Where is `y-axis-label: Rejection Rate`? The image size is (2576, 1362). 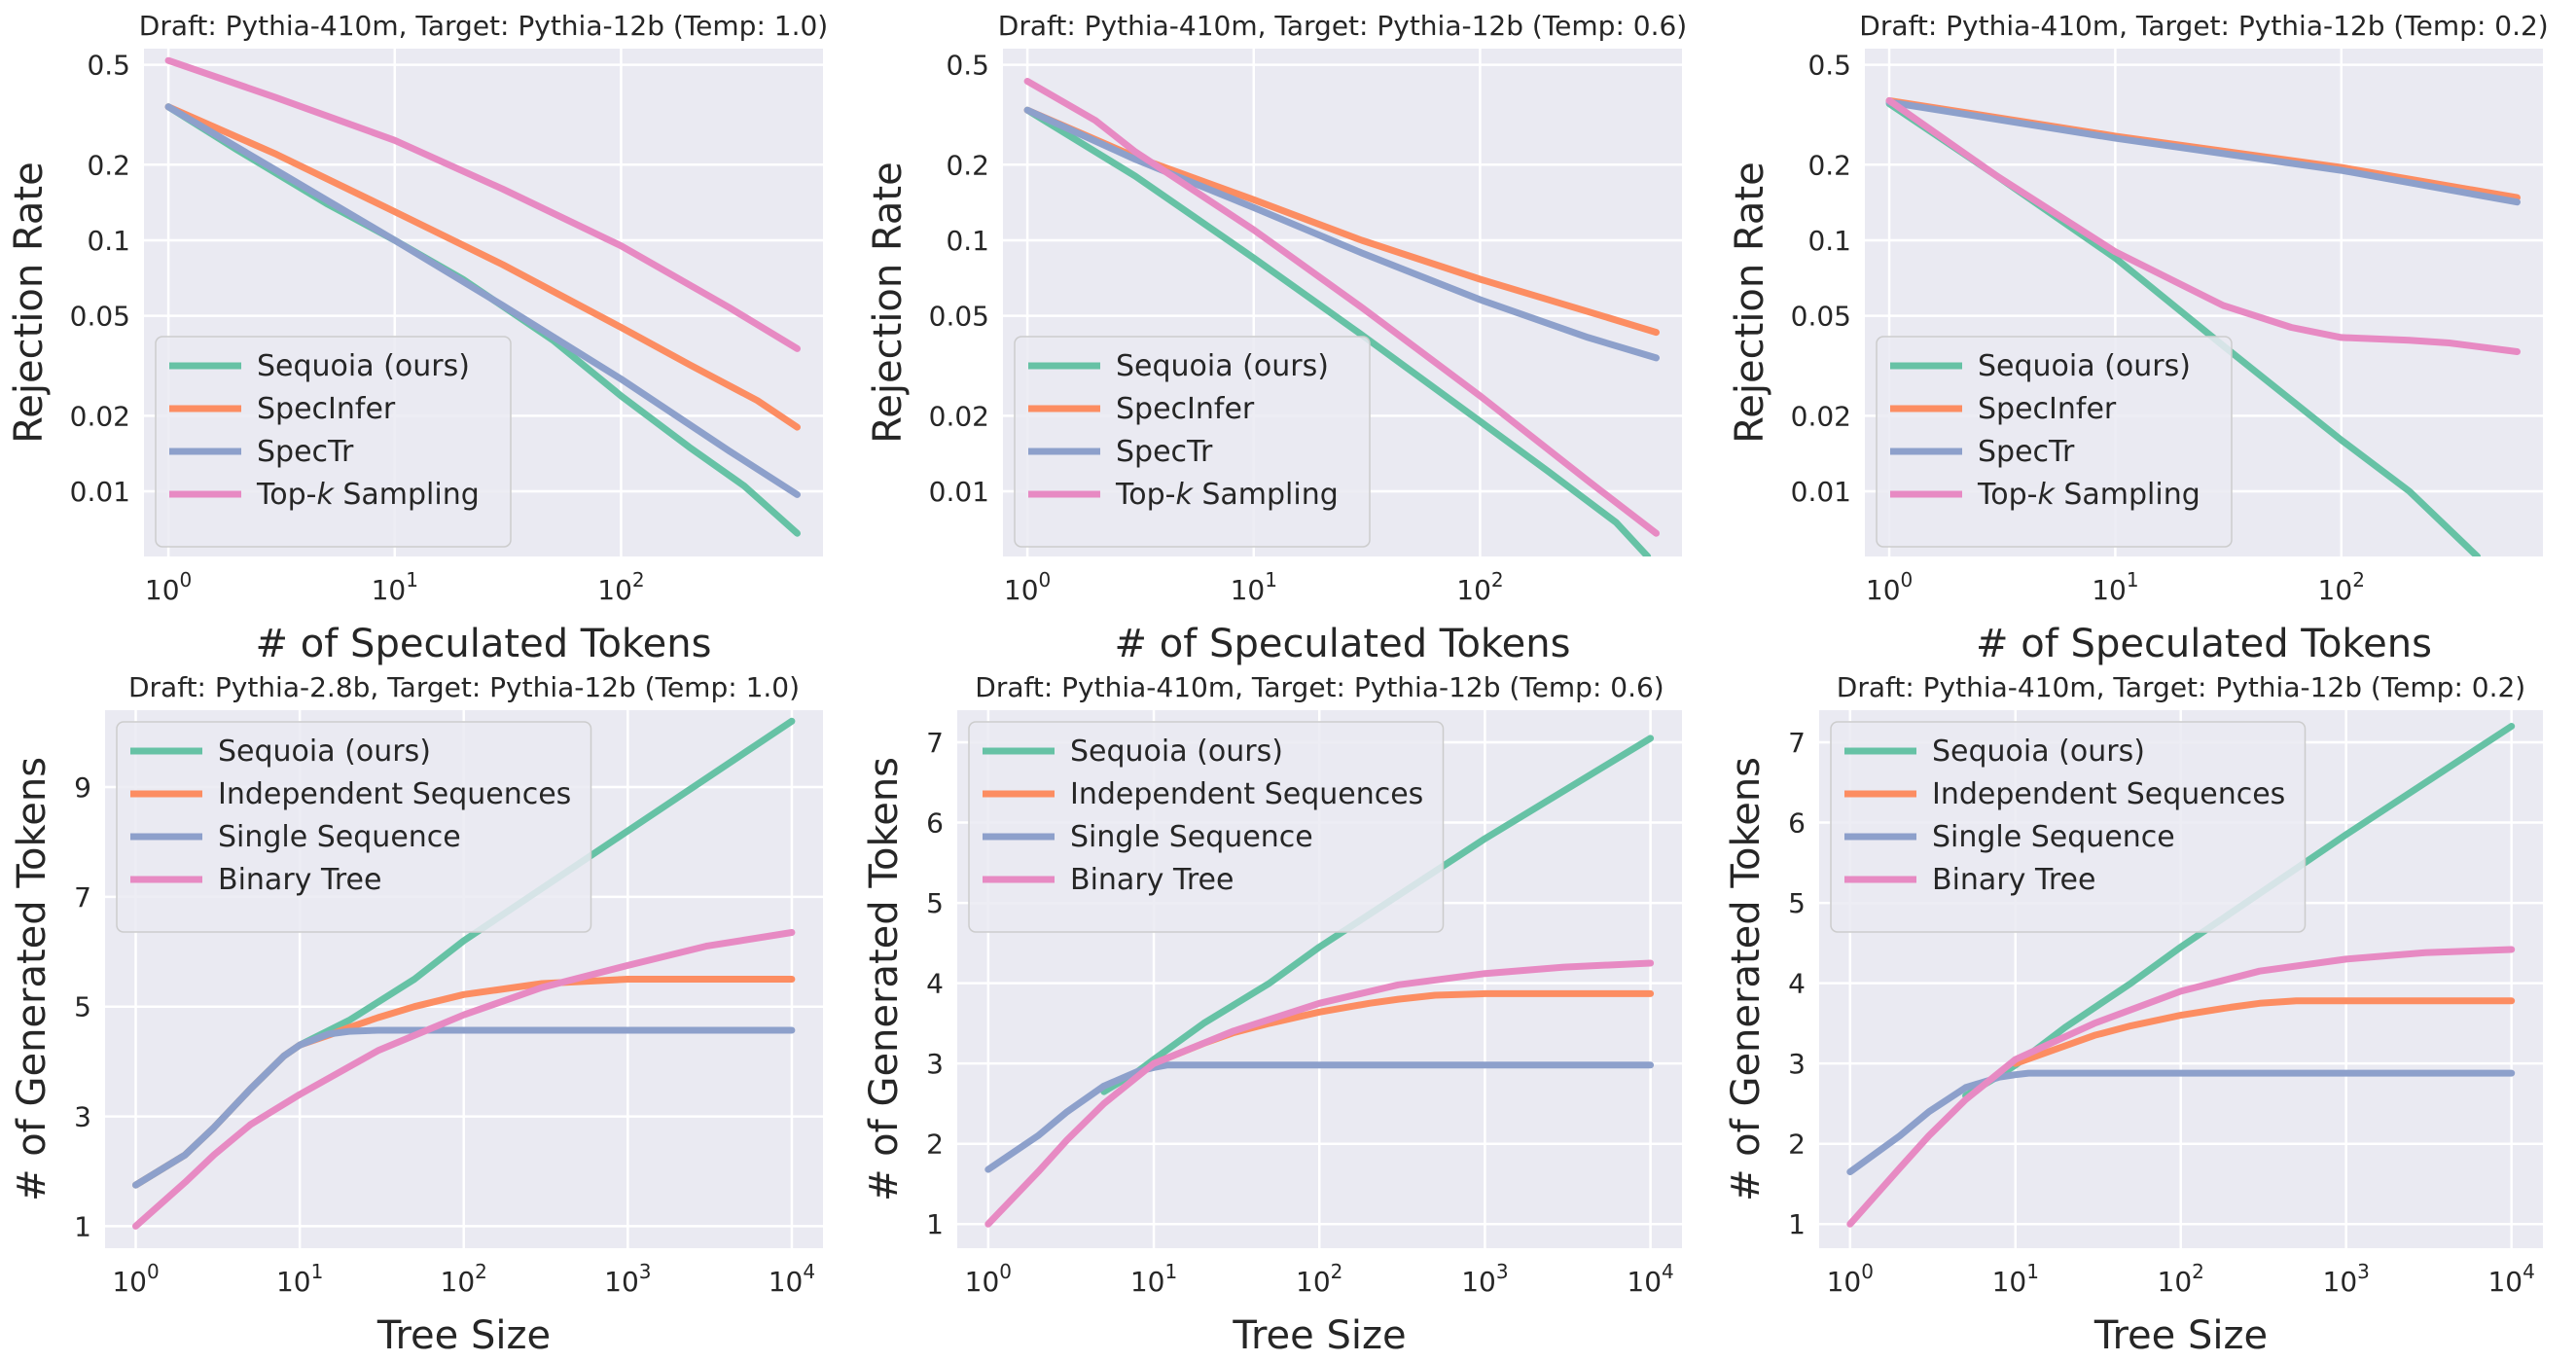
y-axis-label: Rejection Rate is located at coordinates (1750, 302).